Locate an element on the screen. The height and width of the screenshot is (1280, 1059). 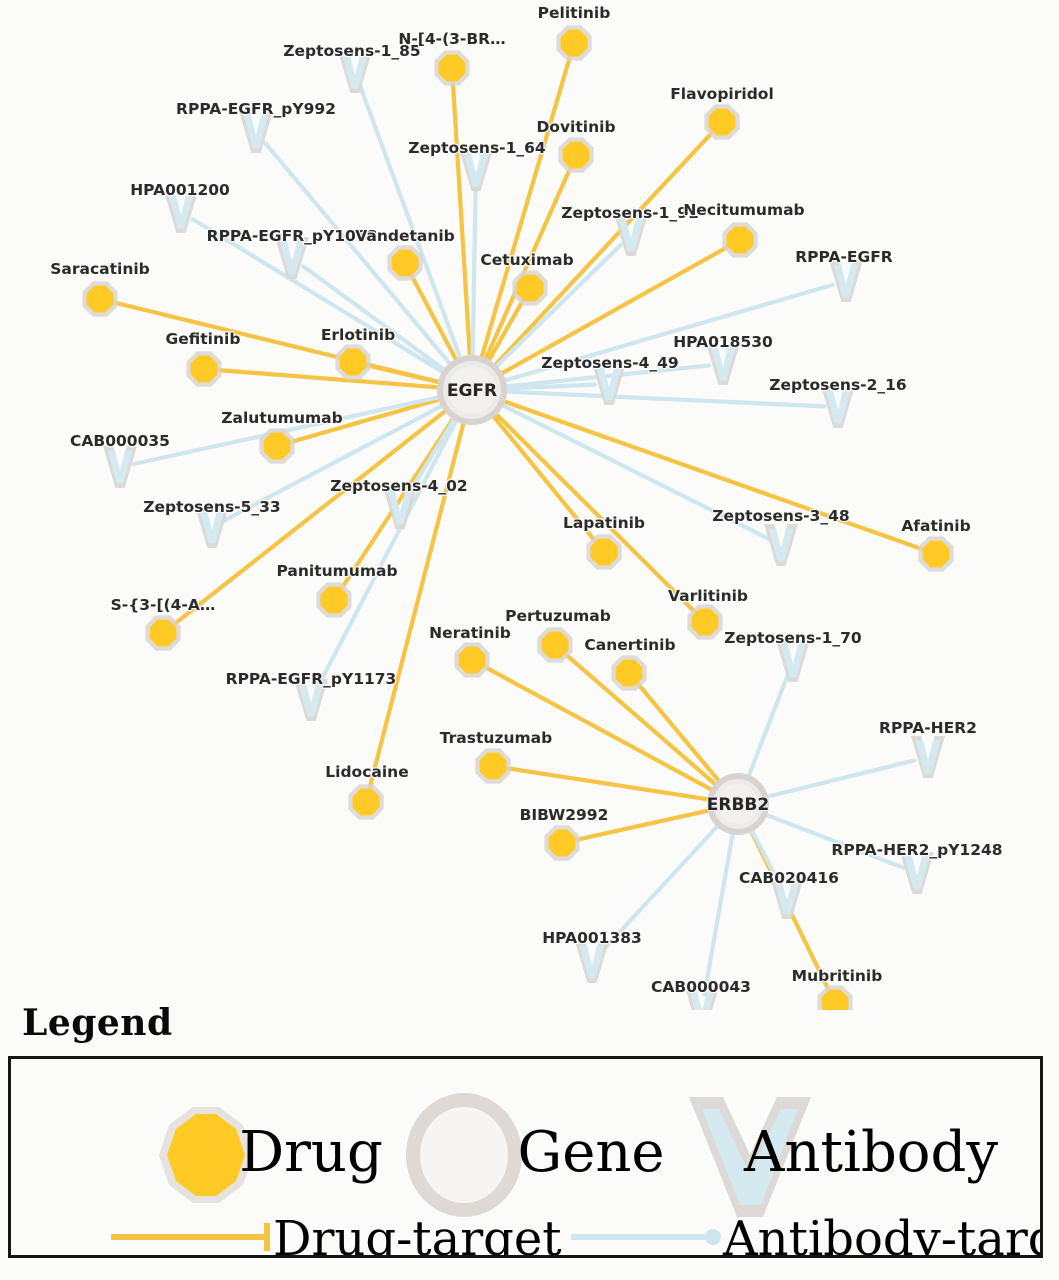
legend-label-drug-target: Drug-target is located at coordinates (417, 1233).